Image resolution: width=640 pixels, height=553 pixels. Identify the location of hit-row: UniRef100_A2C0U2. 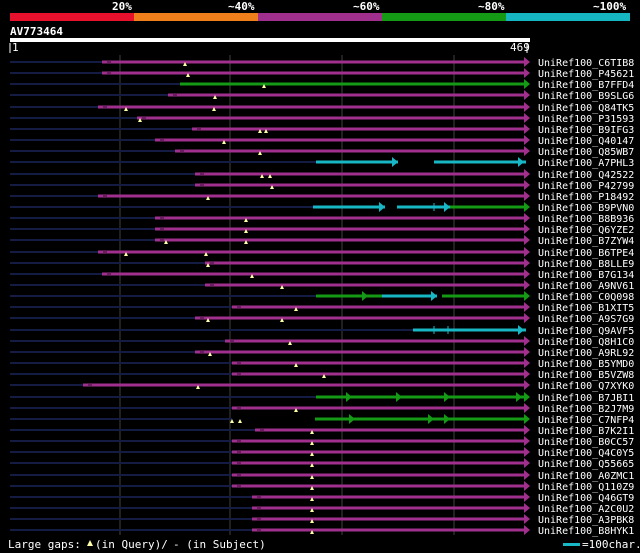
(322, 509).